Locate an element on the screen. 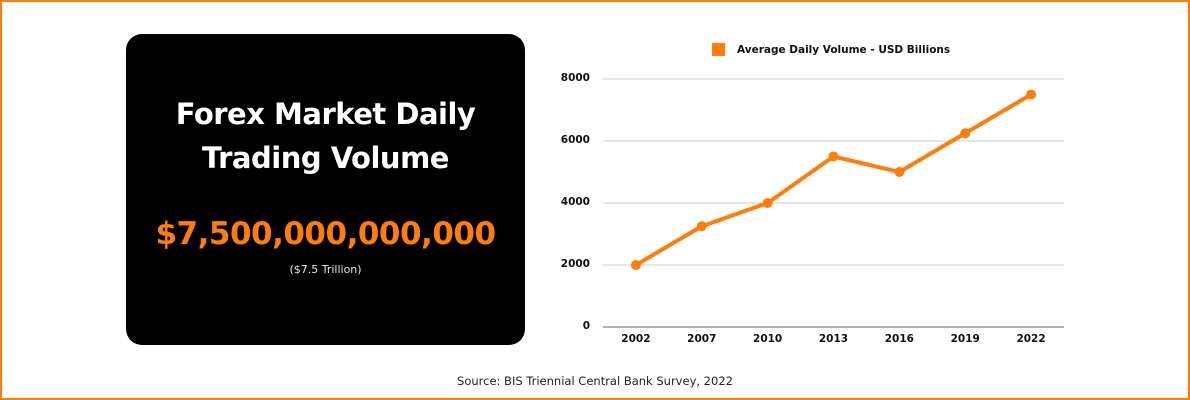 This screenshot has height=400, width=1190. card-title: Forex Market Daily Trading Volume is located at coordinates (325, 136).